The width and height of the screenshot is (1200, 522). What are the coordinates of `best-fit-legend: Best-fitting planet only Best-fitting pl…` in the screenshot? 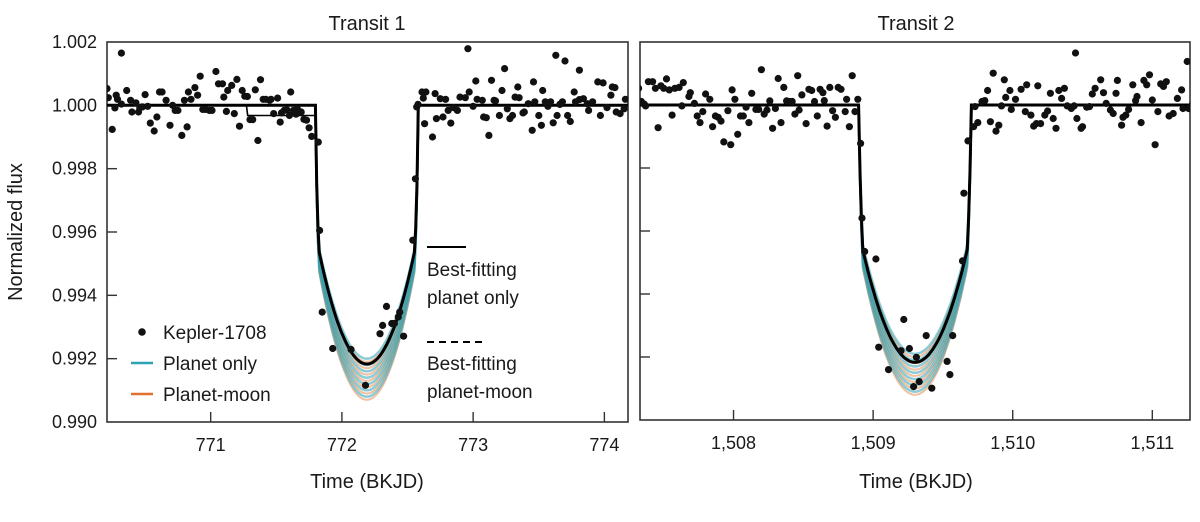 It's located at (480, 324).